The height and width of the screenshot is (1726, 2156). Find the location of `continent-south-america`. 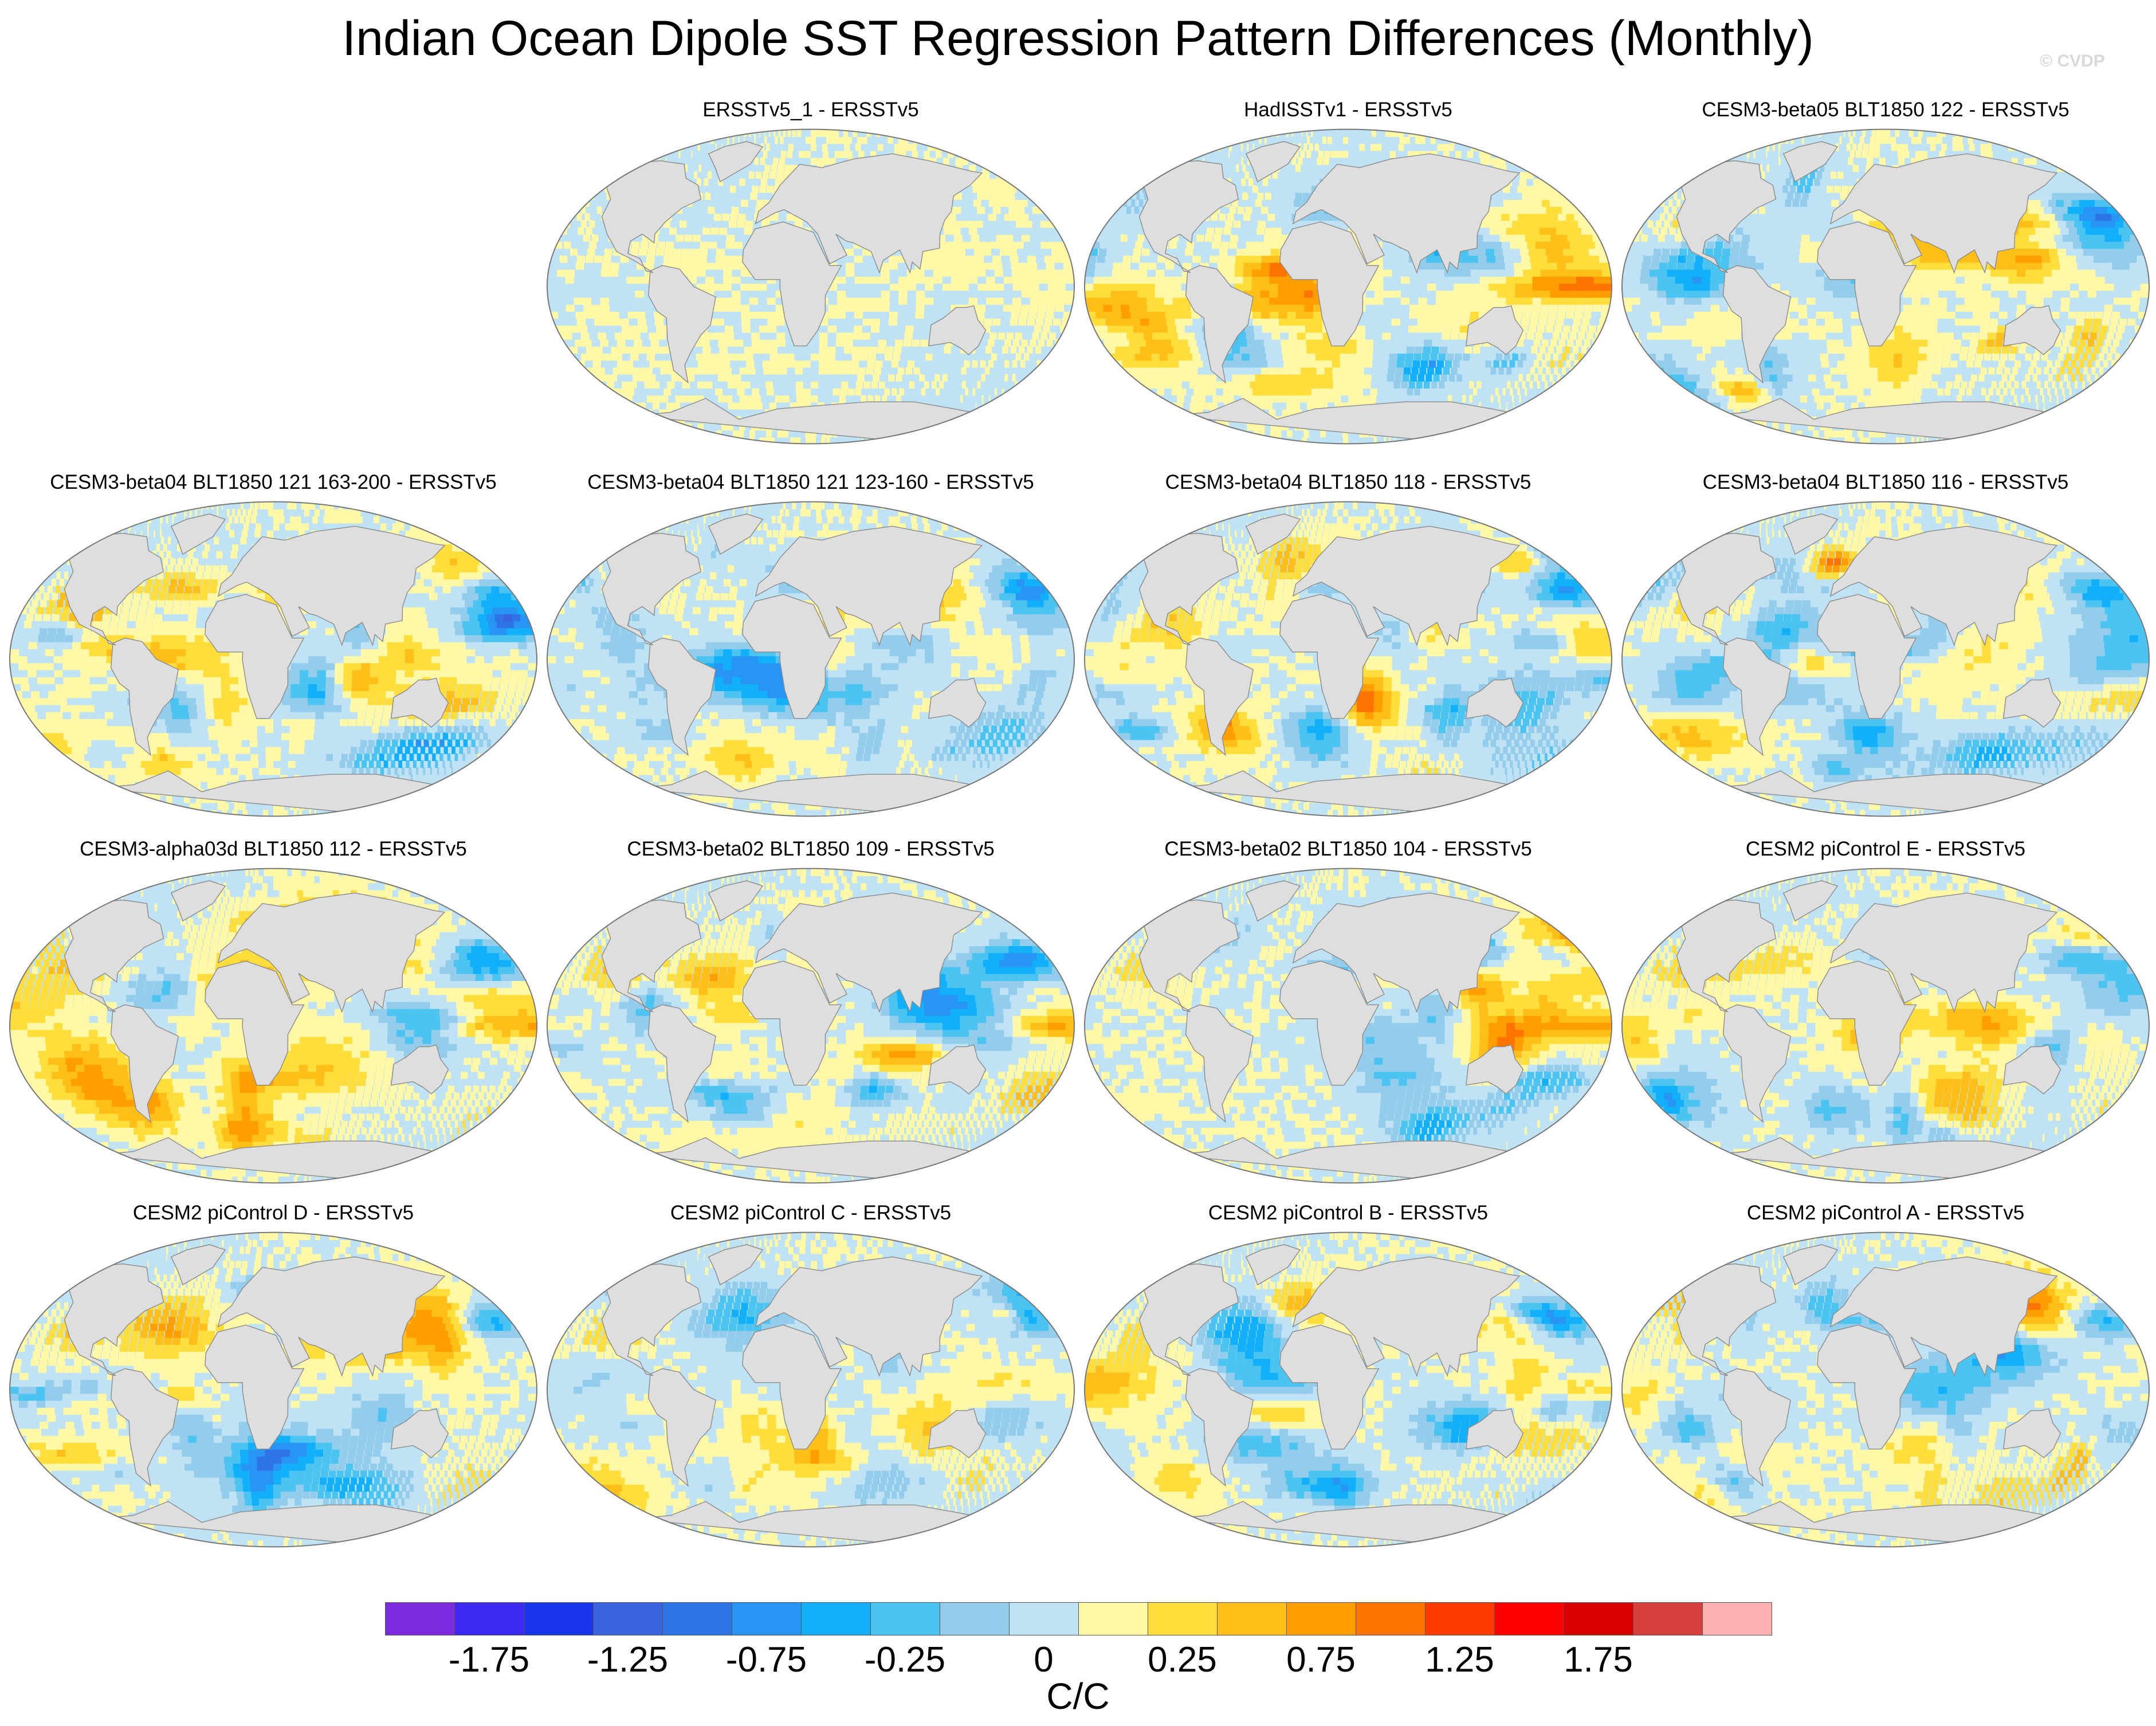

continent-south-america is located at coordinates (681, 324).